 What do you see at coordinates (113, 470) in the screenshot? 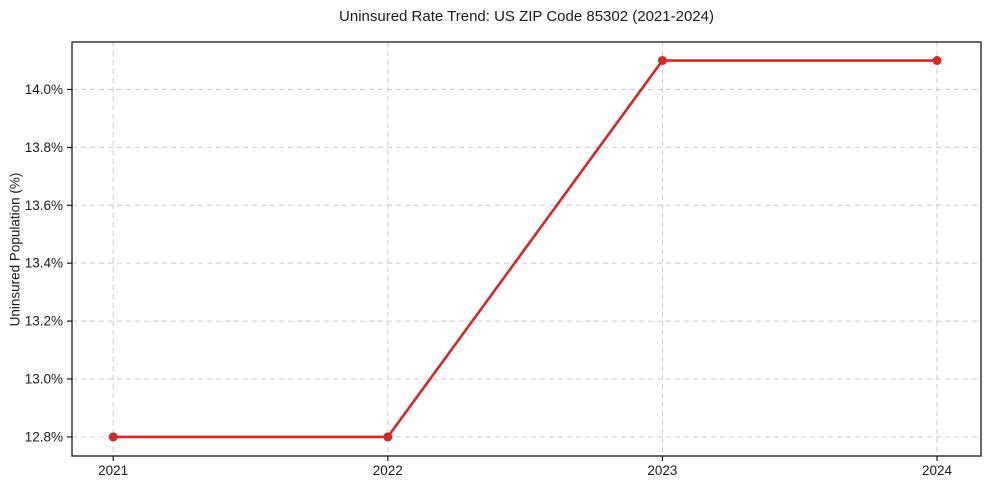
I see `x-tick-label: 2021` at bounding box center [113, 470].